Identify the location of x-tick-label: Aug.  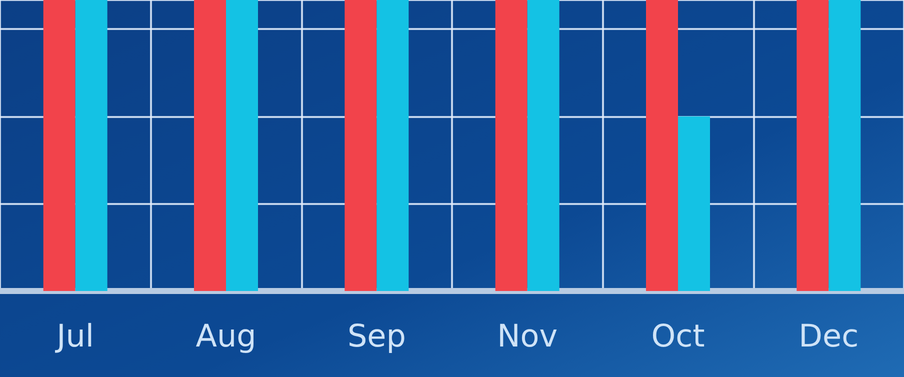
(226, 336).